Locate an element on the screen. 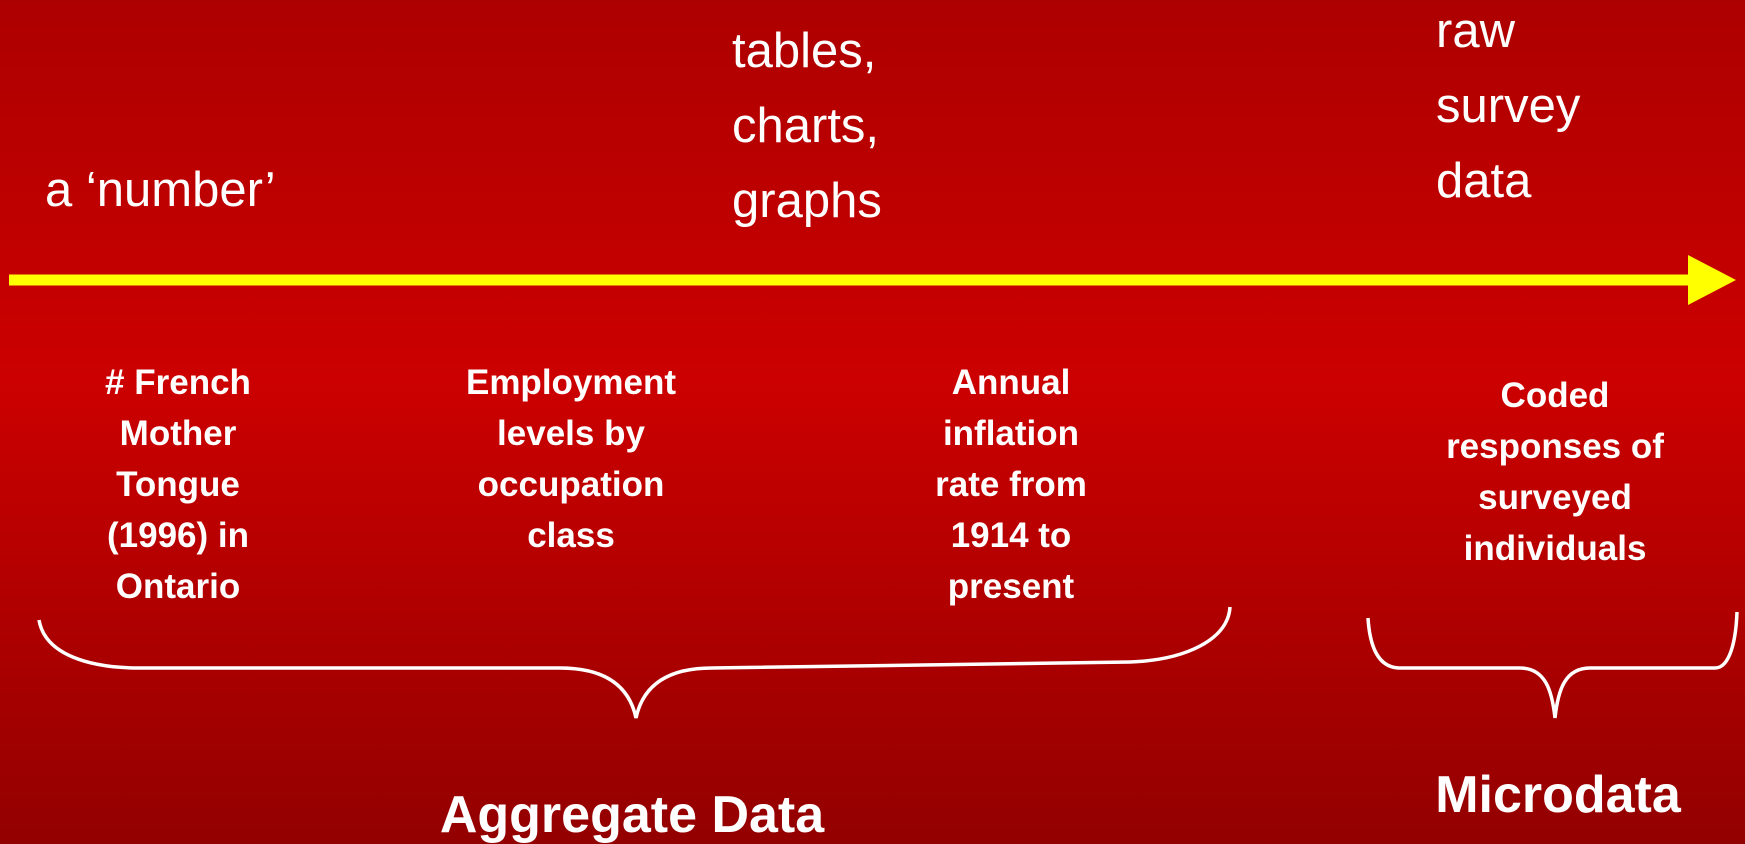 Image resolution: width=1745 pixels, height=844 pixels. example-line: # French is located at coordinates (178, 382).